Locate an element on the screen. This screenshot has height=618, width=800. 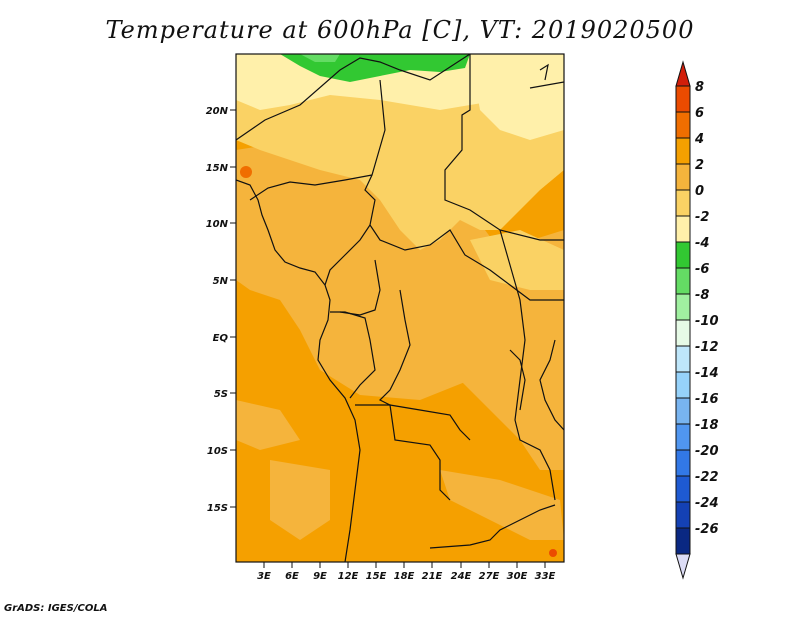
lat-label-5s: 5S is located at coordinates (221, 394).